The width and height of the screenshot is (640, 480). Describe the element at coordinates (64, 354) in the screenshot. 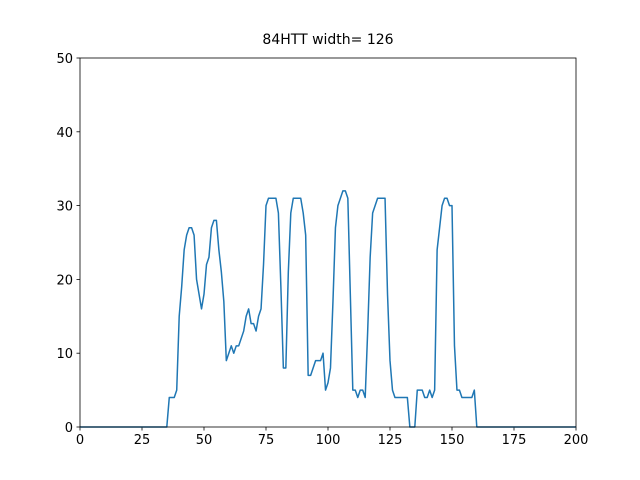

I see `y-tick-label: 10` at that location.